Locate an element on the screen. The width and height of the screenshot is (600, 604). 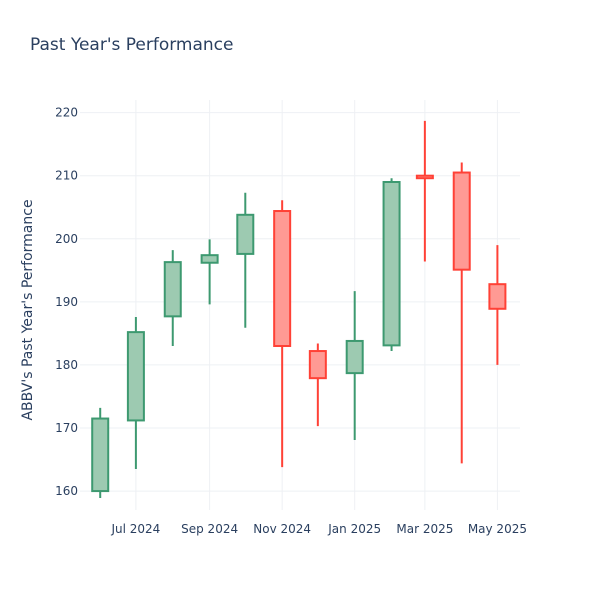
x-tick-label: Nov 2024 is located at coordinates (282, 529).